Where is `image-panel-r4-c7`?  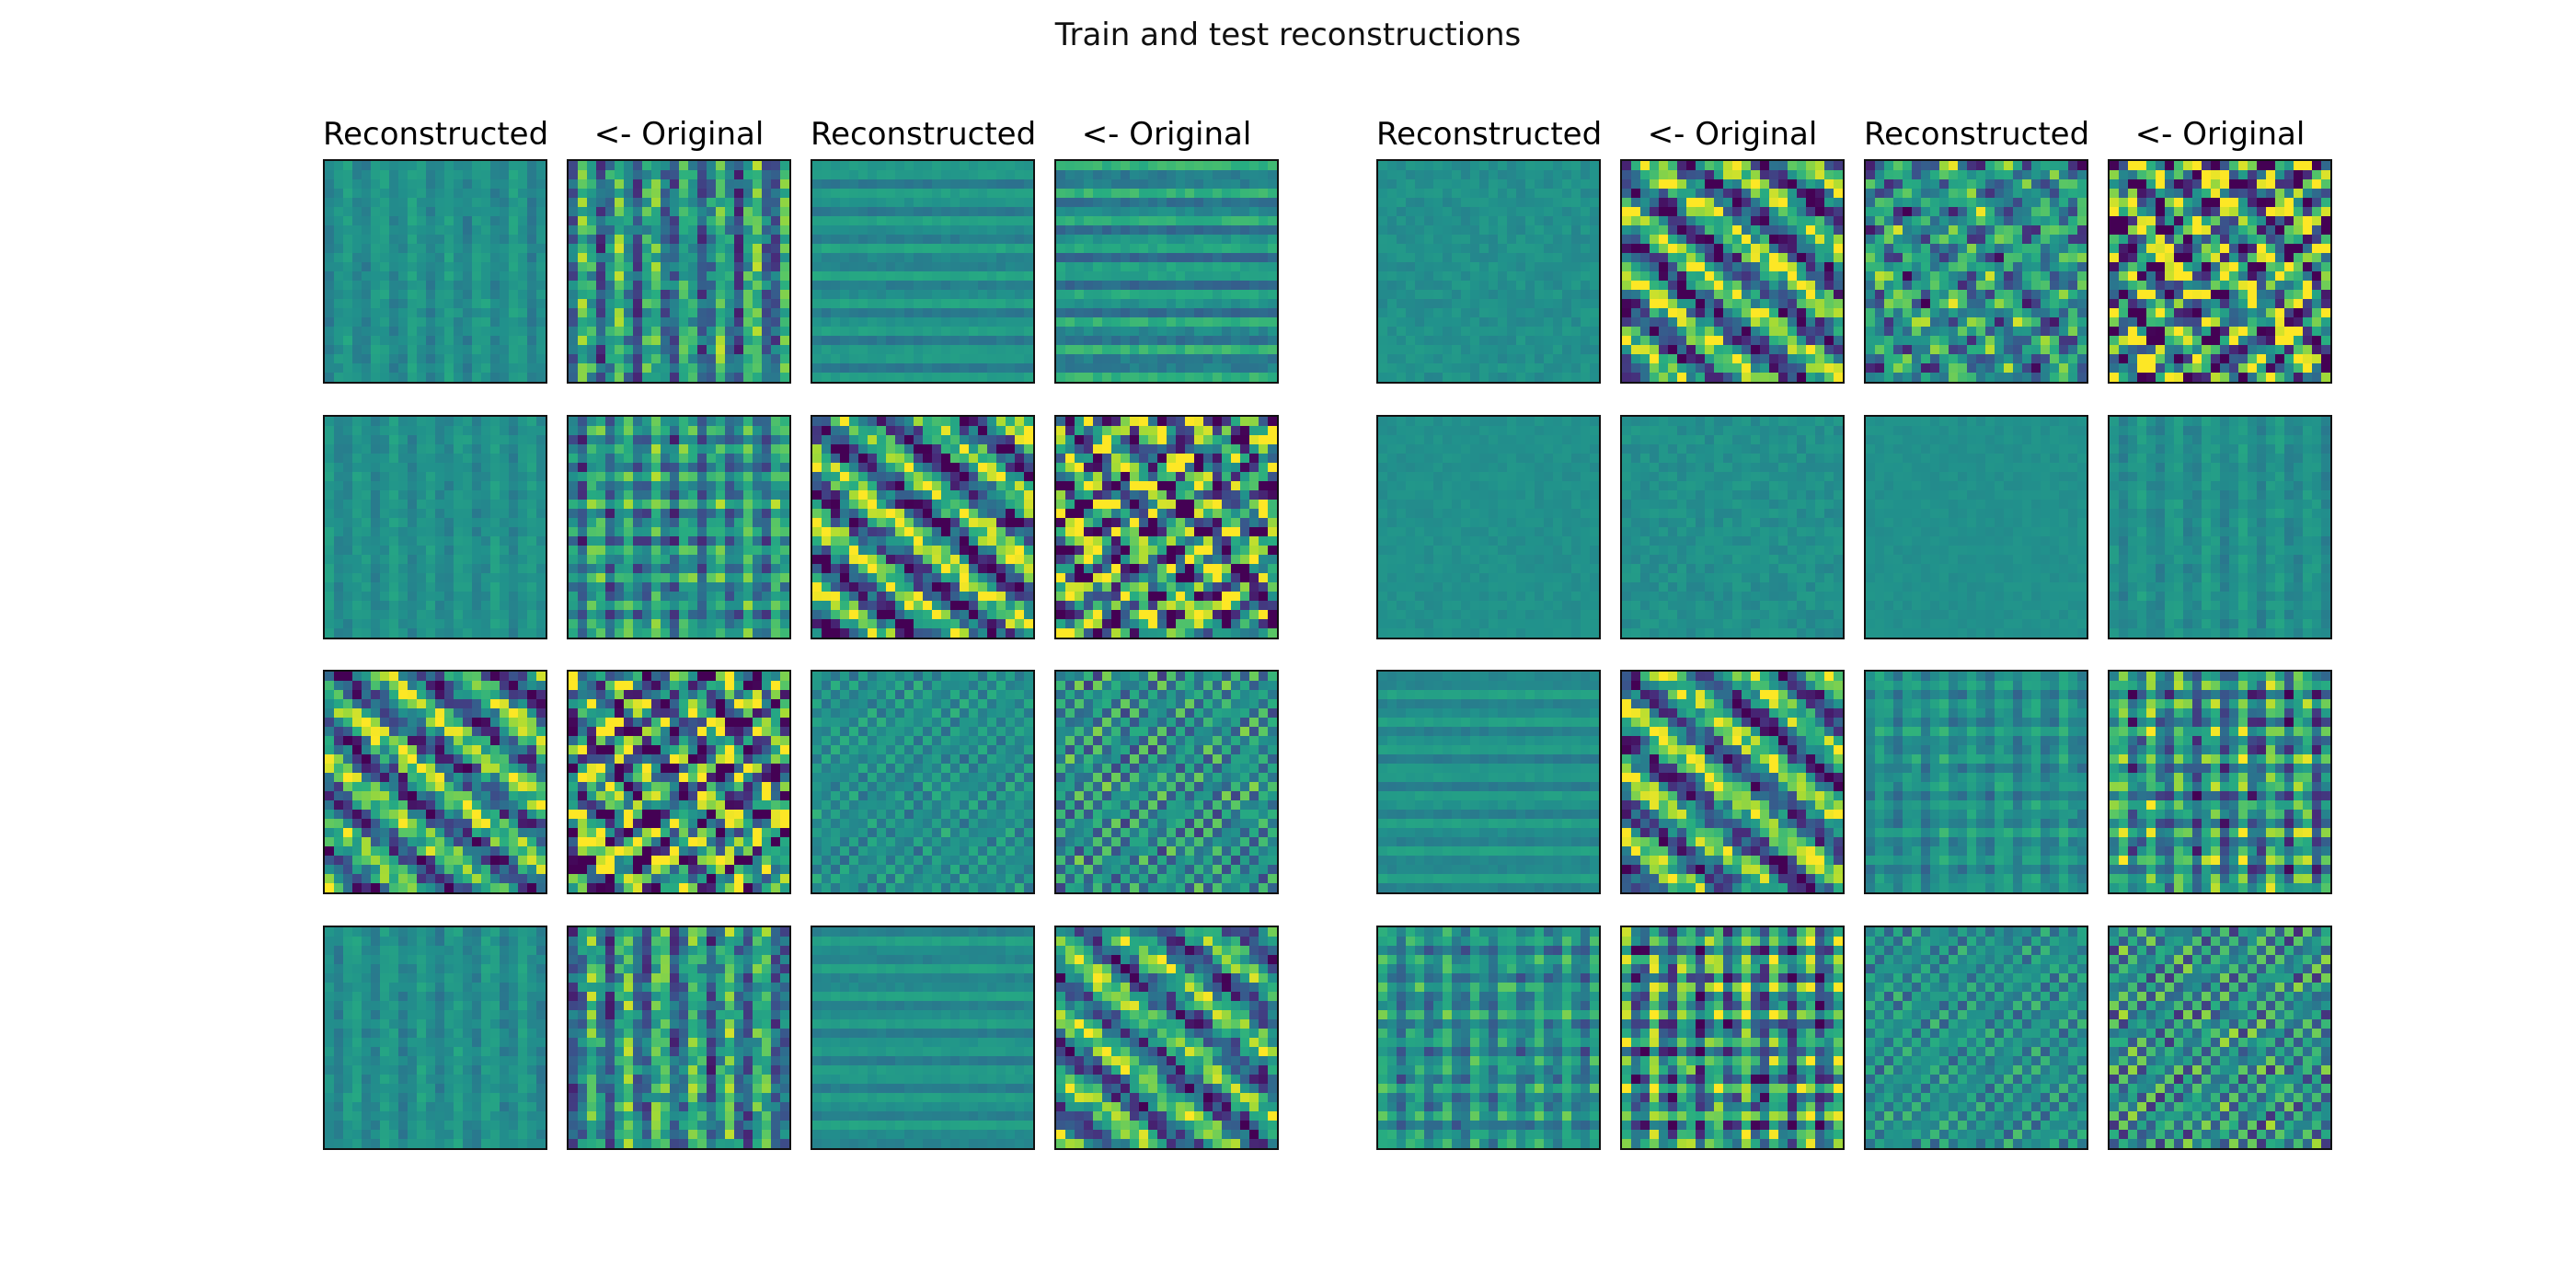
image-panel-r4-c7 is located at coordinates (1976, 1038).